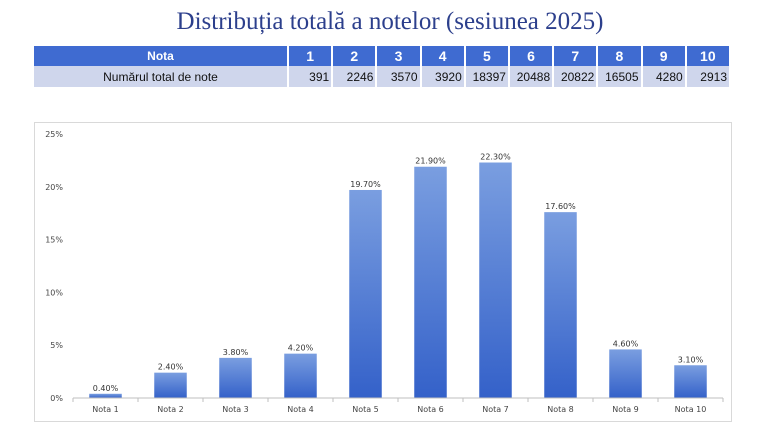 The width and height of the screenshot is (780, 436). Describe the element at coordinates (54, 240) in the screenshot. I see `y-tick-label: 15%` at that location.